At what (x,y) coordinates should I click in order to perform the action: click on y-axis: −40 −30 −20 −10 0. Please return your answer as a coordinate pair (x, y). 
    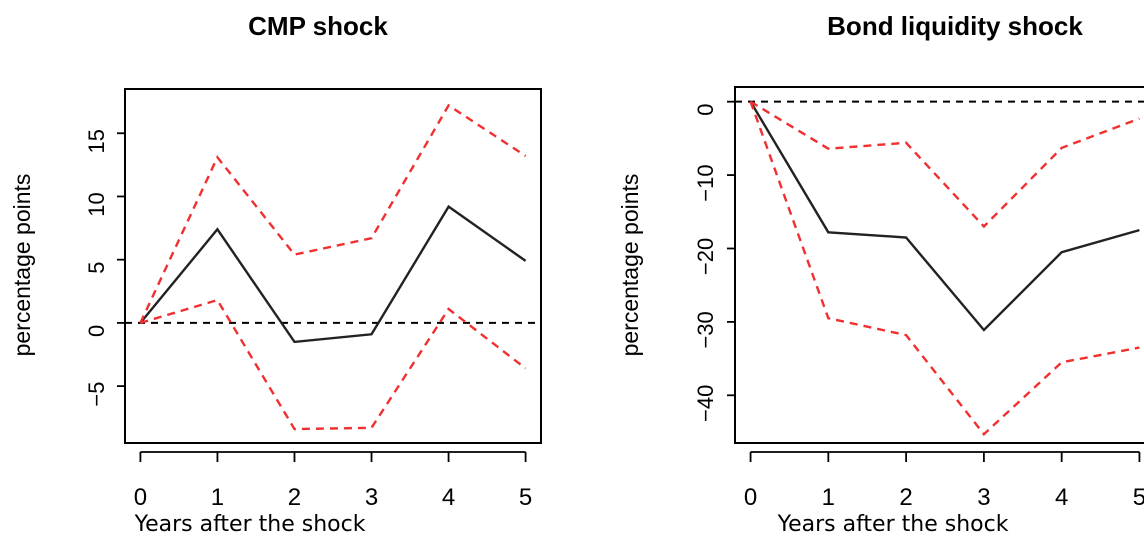
    Looking at the image, I should click on (714, 261).